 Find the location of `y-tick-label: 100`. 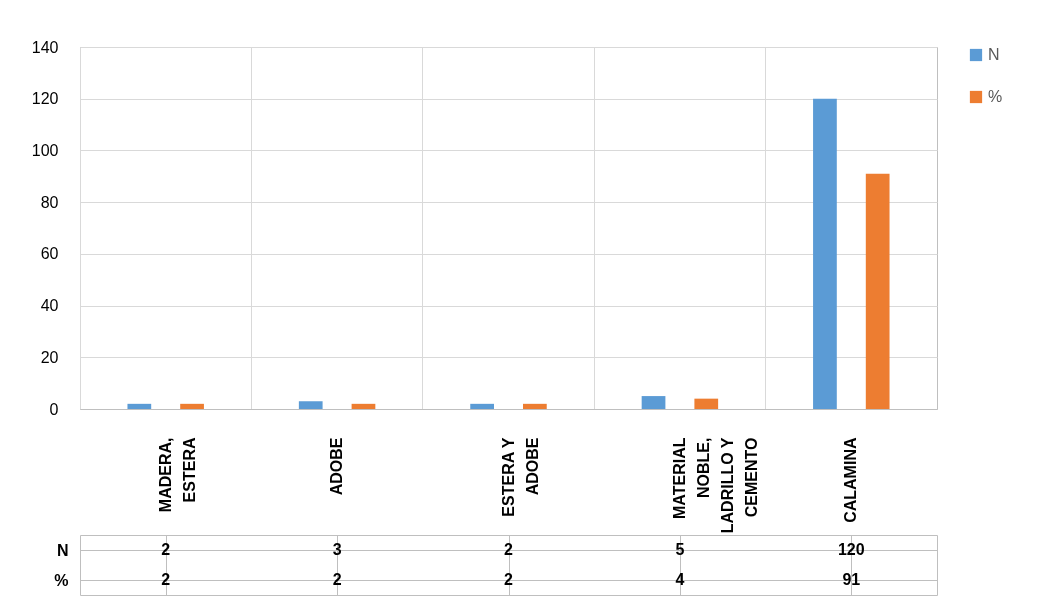

y-tick-label: 100 is located at coordinates (45, 150).